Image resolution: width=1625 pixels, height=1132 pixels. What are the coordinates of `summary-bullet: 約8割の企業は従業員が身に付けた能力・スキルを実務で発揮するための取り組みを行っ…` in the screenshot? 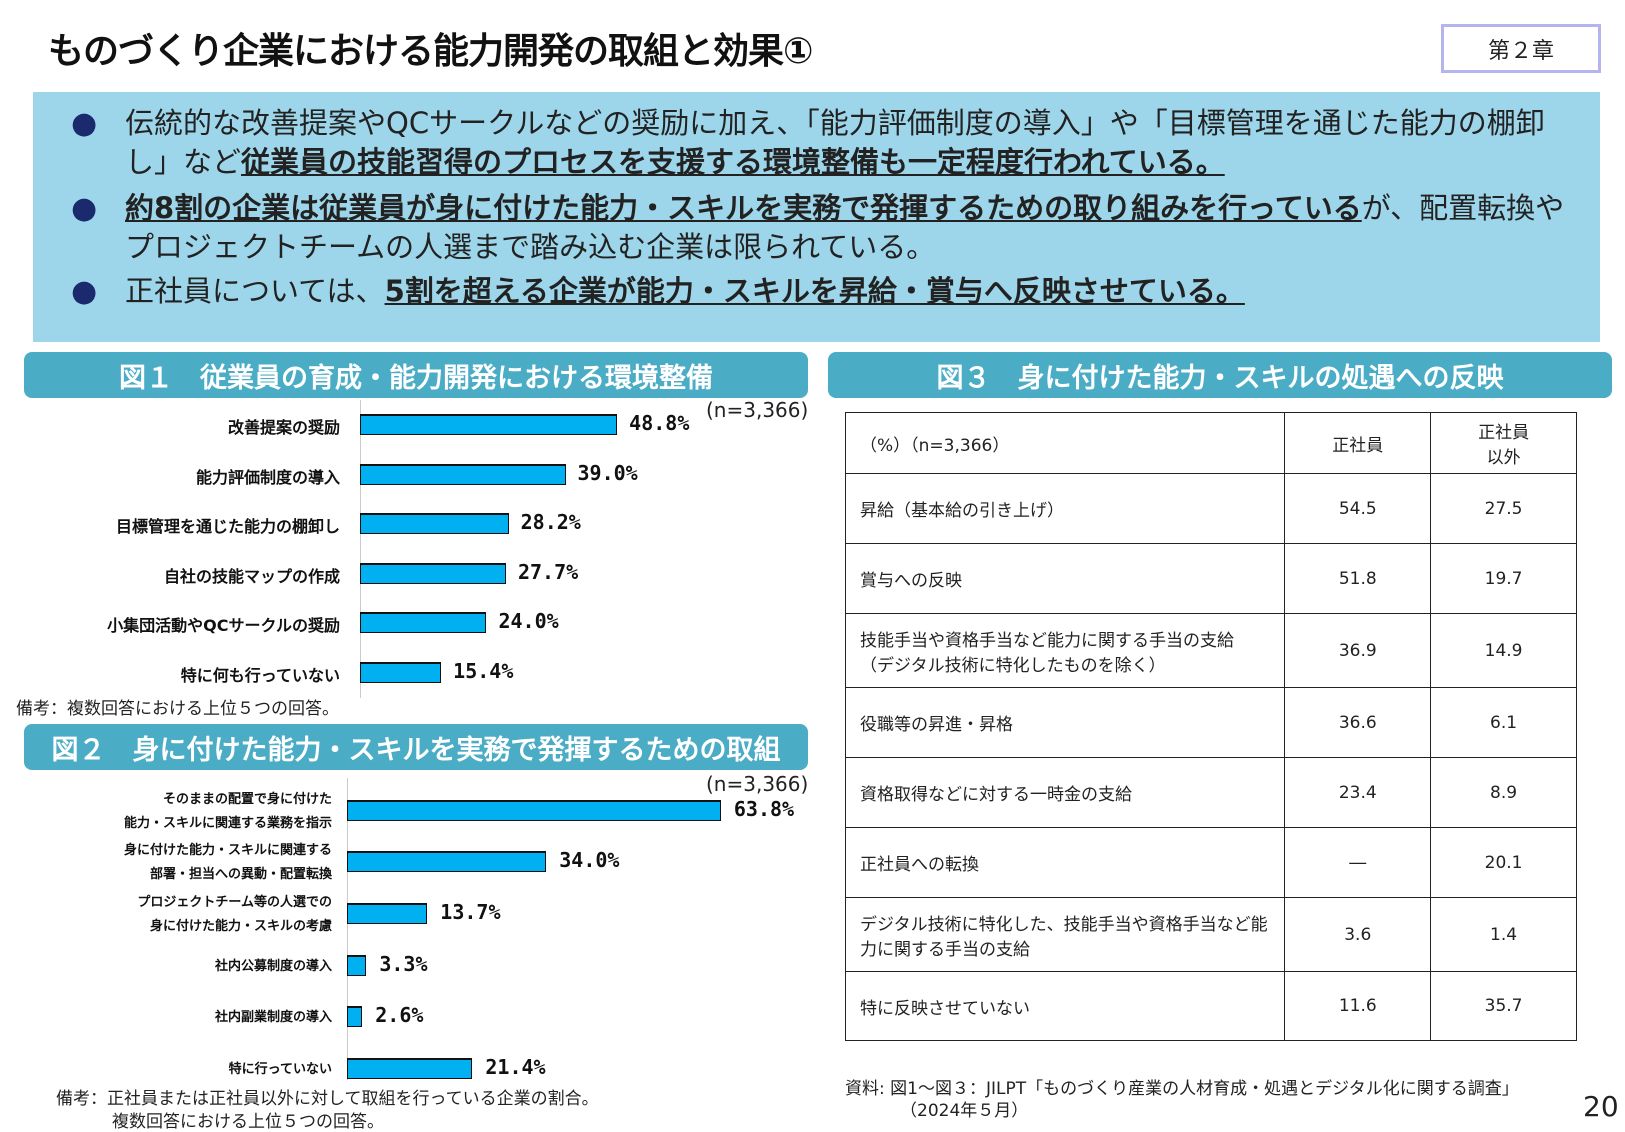 It's located at (855, 228).